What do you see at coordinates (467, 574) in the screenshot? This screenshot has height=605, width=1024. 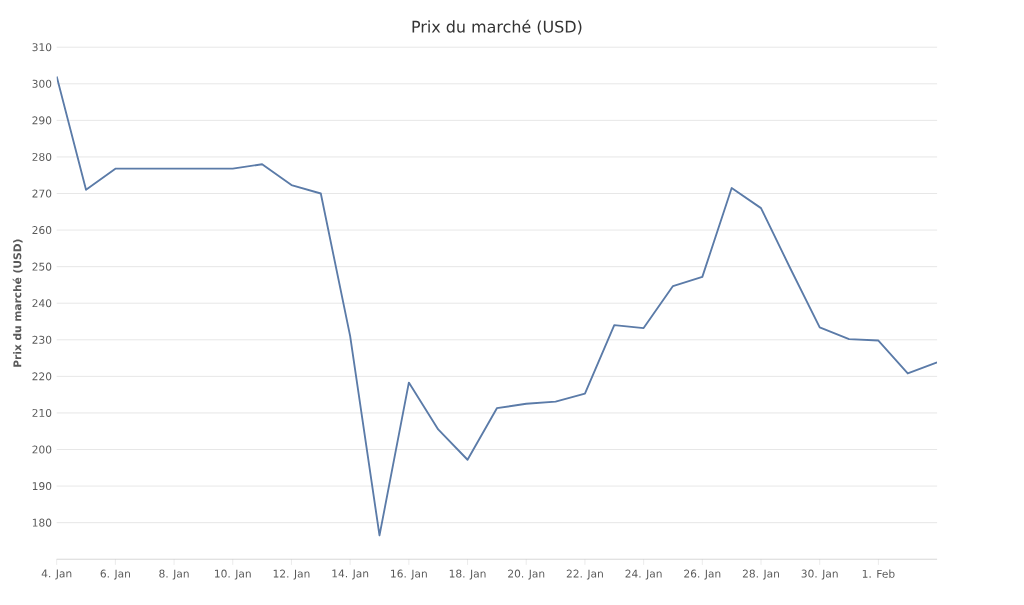 I see `x-tick-label: 18. Jan` at bounding box center [467, 574].